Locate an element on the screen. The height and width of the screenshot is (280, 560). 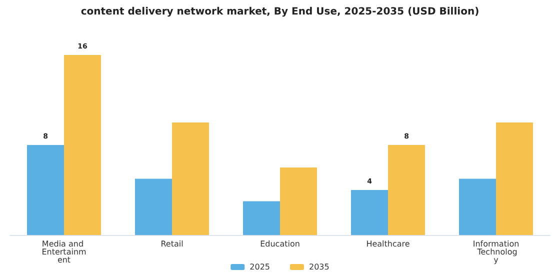
x-tick-label: Retail is located at coordinates (172, 244).